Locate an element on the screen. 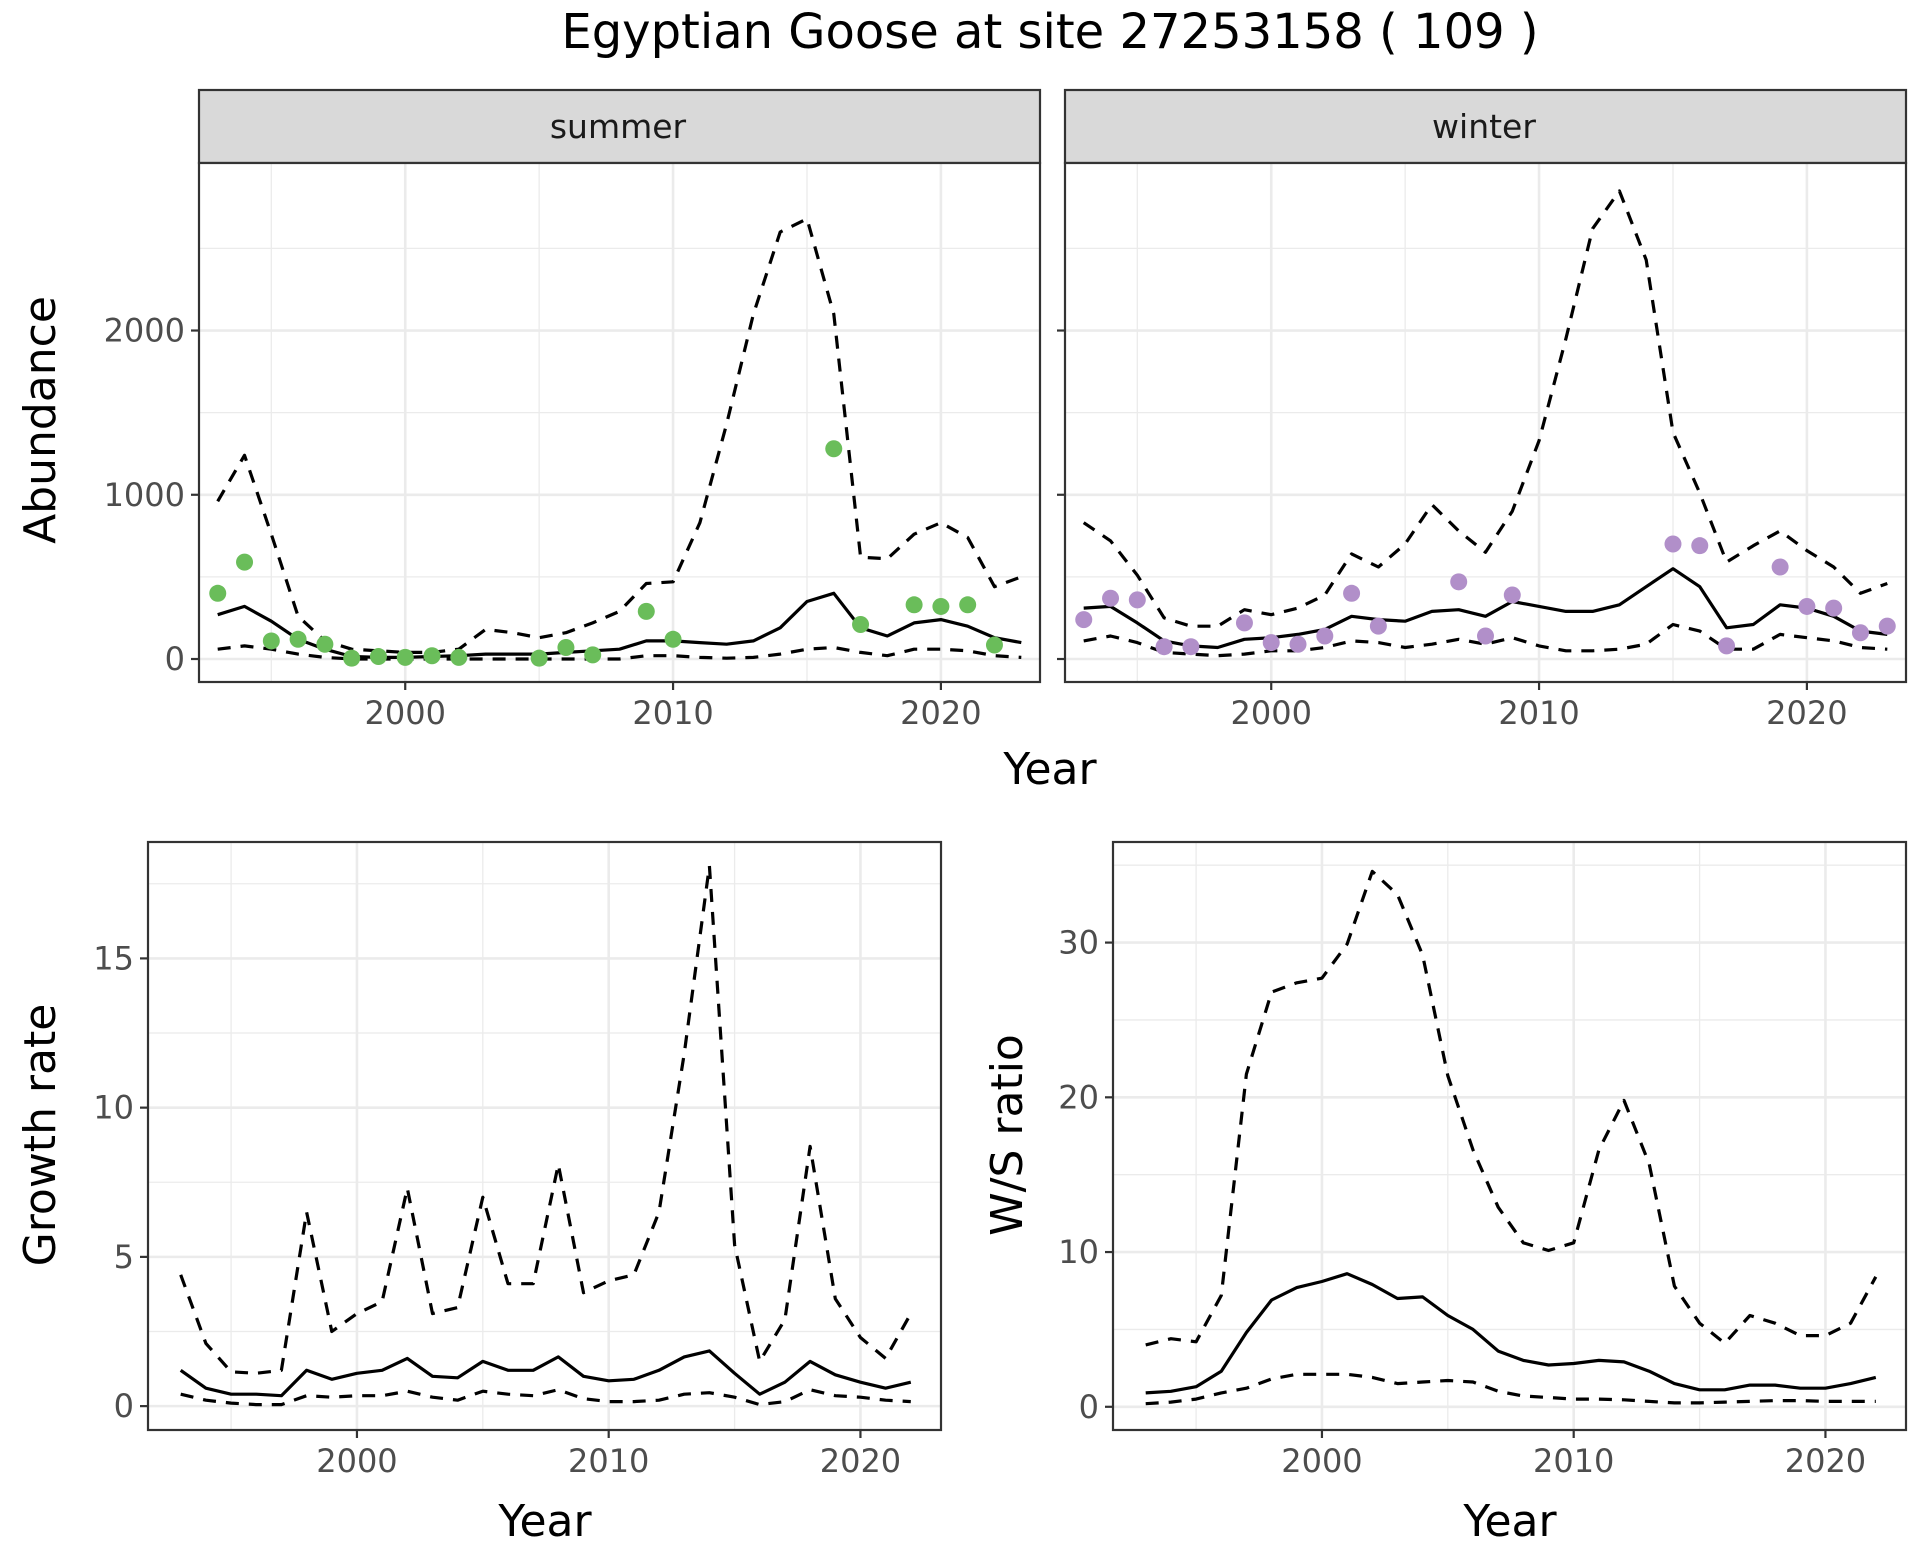 The height and width of the screenshot is (1560, 1920). series-line-summer-lower is located at coordinates (619, 652).